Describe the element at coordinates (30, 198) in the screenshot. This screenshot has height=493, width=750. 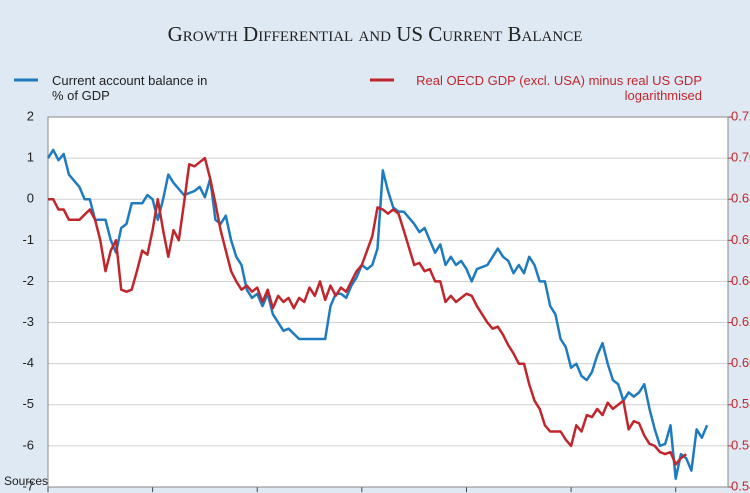
I see `y-tick-label: 0` at that location.